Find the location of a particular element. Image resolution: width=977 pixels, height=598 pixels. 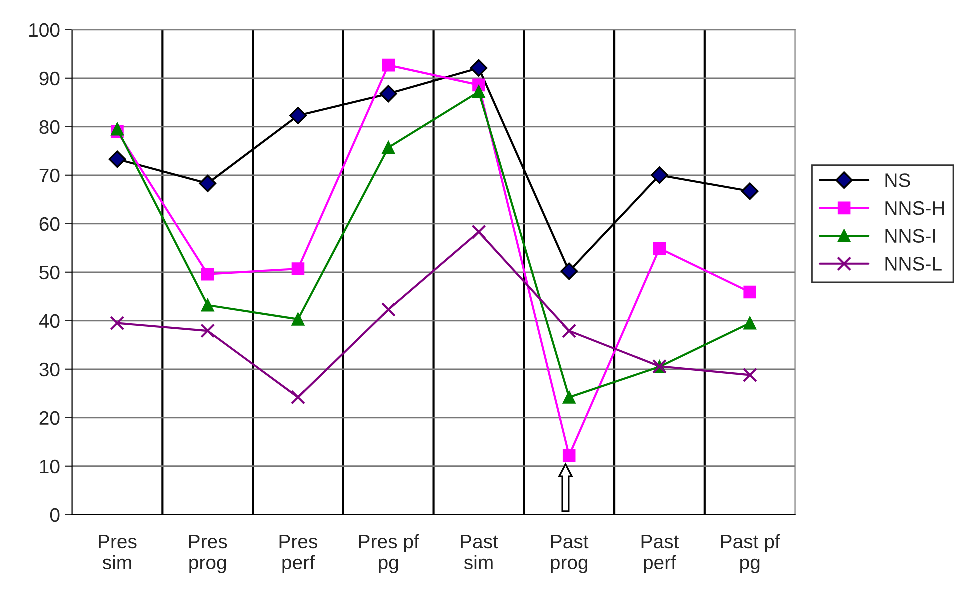

y-tick-label: 20 is located at coordinates (50, 418).